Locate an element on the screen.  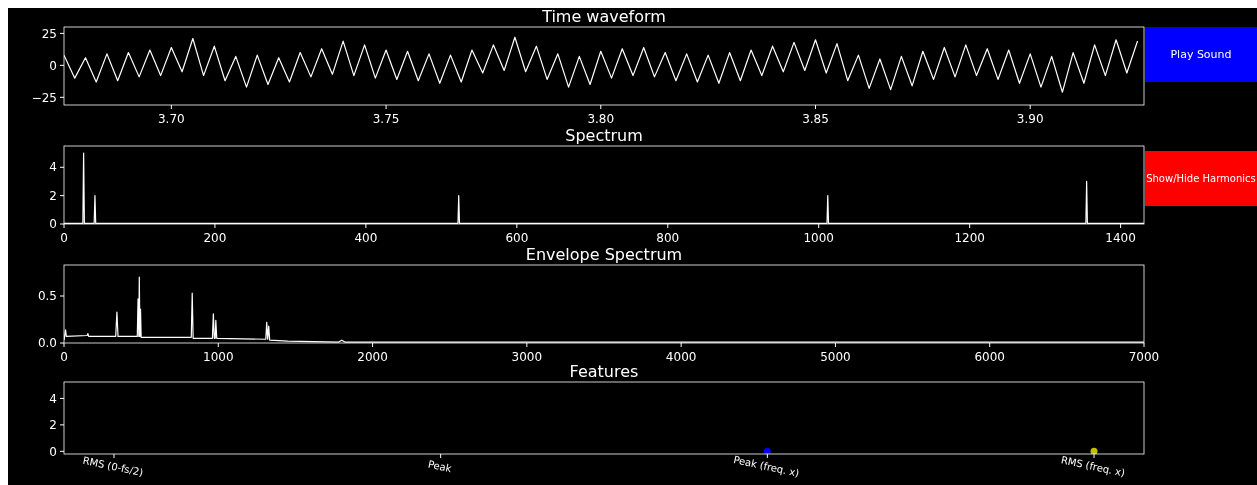
x-tick-label: Peak is located at coordinates (439, 466).